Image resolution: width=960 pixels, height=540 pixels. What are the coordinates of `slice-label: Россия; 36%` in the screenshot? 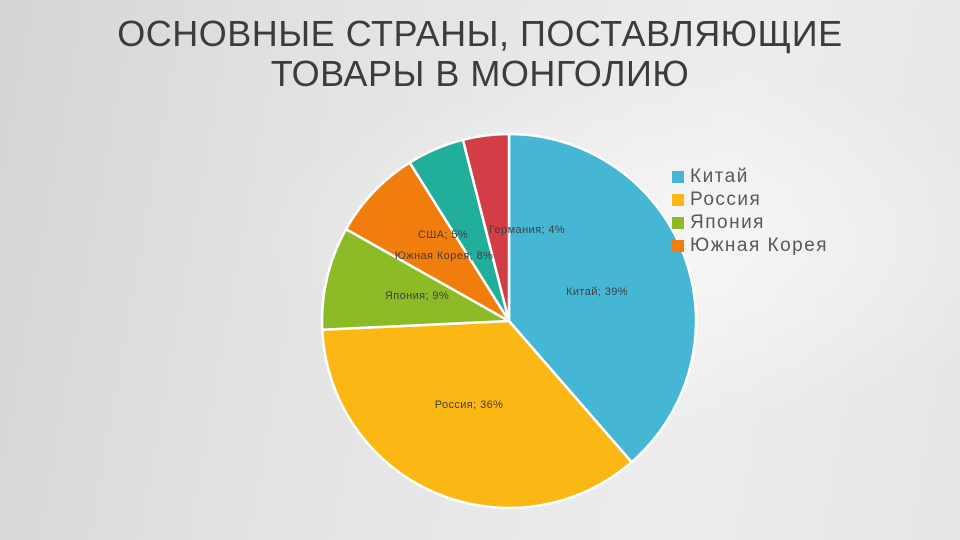 It's located at (469, 405).